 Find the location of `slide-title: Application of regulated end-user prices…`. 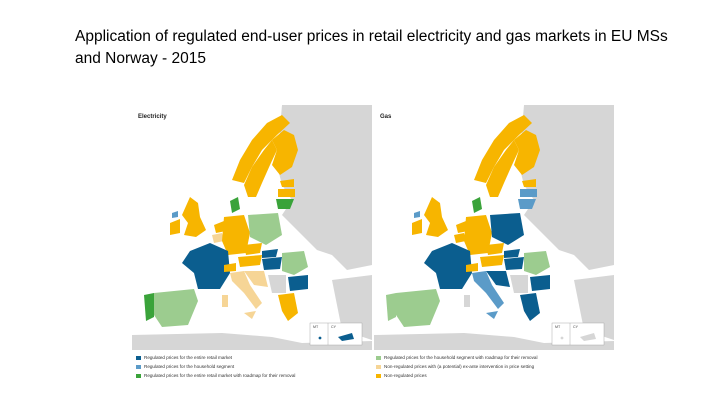

slide-title: Application of regulated end-user prices… is located at coordinates (371, 47).